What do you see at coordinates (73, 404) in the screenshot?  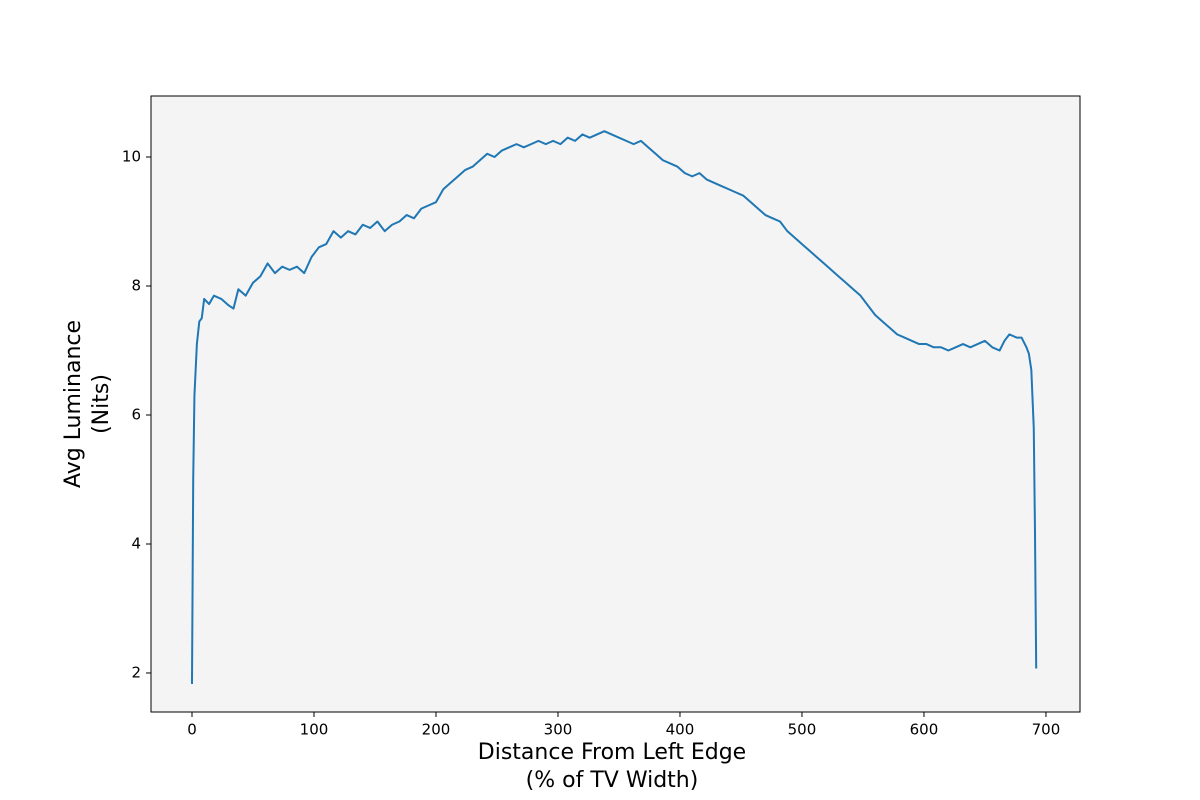 I see `y-axis-label: Avg Luminance` at bounding box center [73, 404].